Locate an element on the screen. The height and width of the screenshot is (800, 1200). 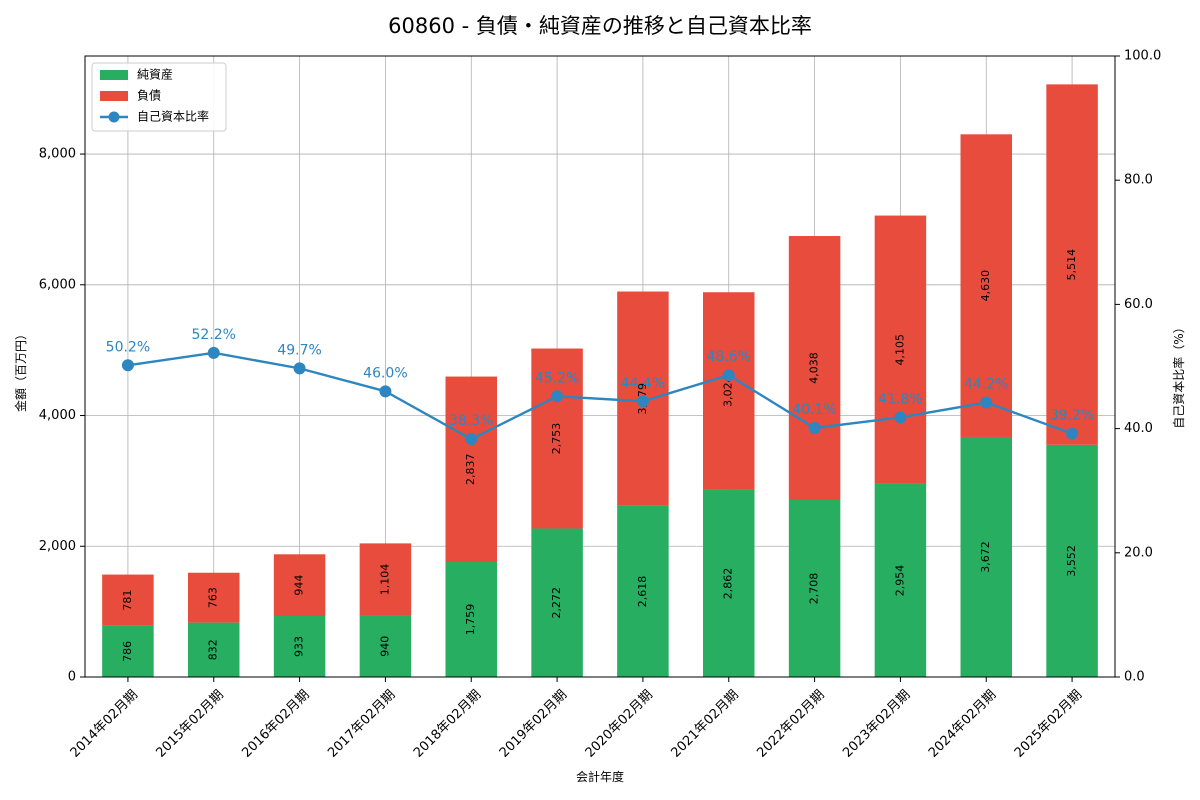
y-tick-label: 6,000 is located at coordinates (57, 284).